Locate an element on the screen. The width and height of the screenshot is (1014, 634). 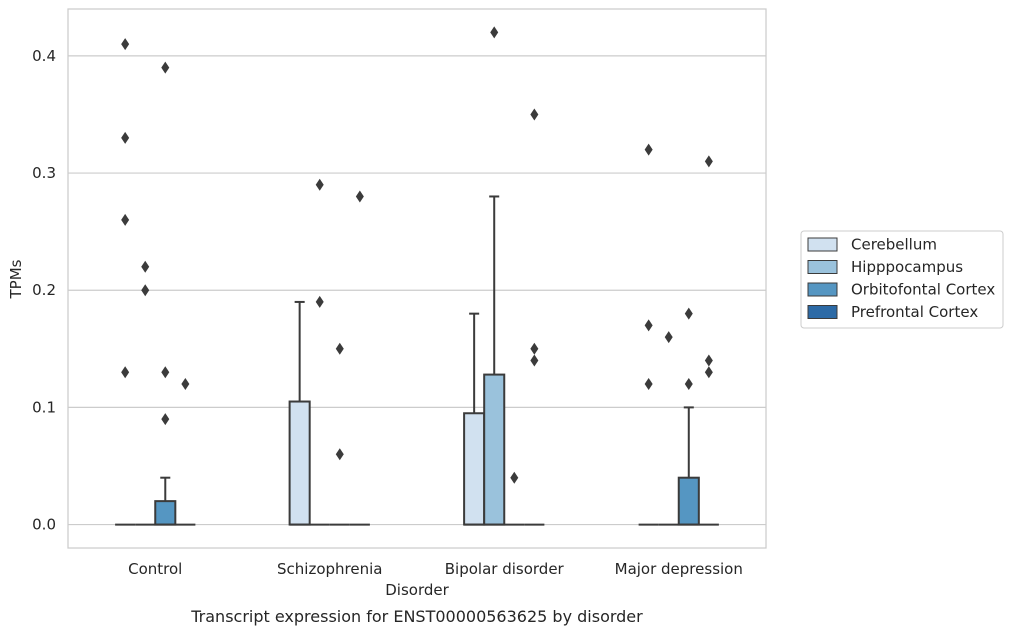
x-tick-label: Control is located at coordinates (155, 569).